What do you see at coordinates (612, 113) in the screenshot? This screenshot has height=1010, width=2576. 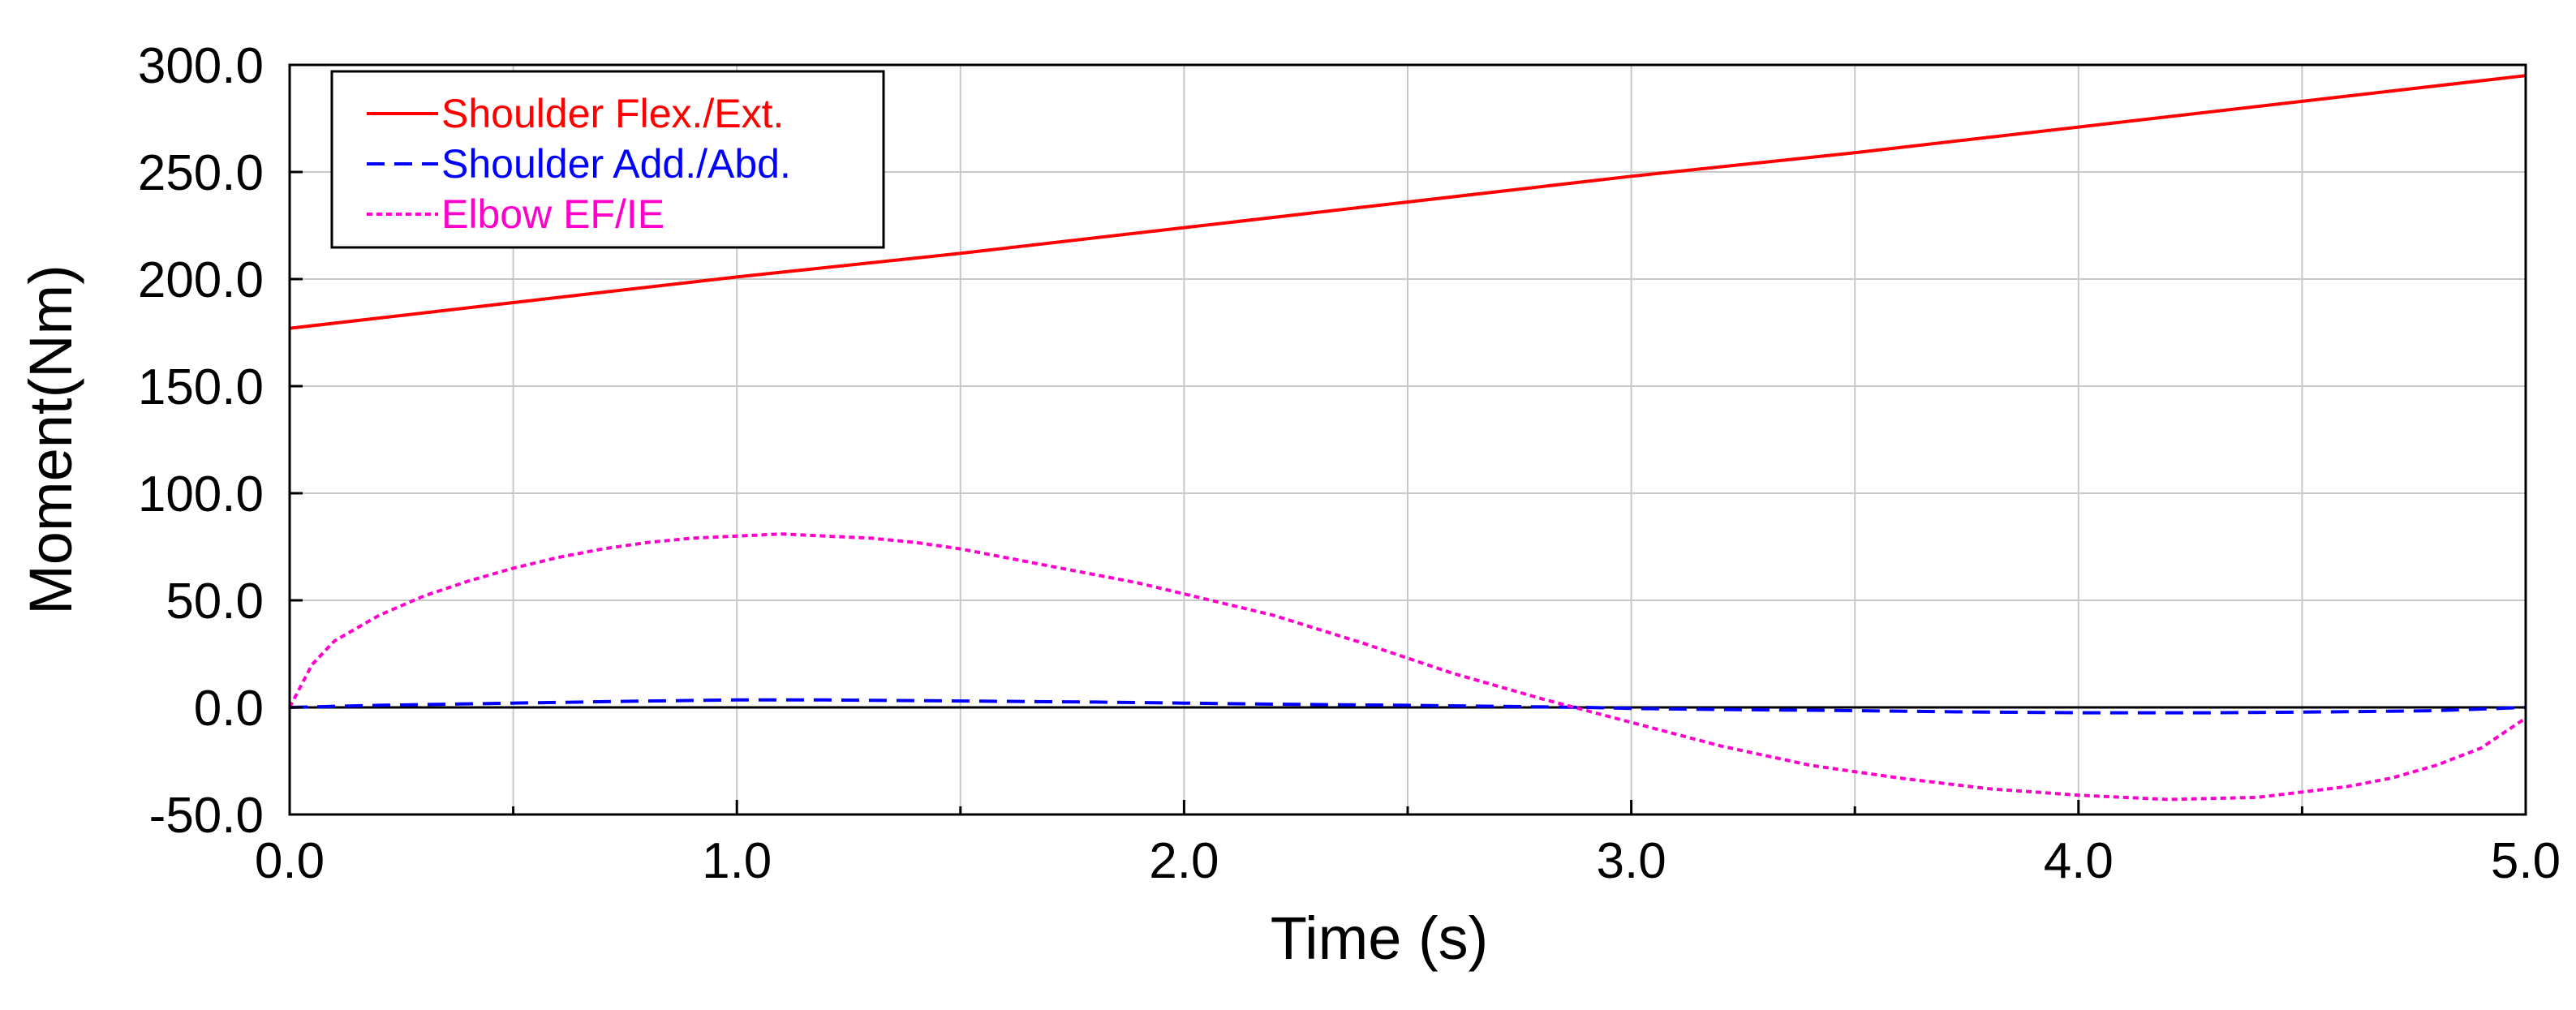 I see `legend-label-shoulder-flex-ext: Shoulder Flex./Ext.` at bounding box center [612, 113].